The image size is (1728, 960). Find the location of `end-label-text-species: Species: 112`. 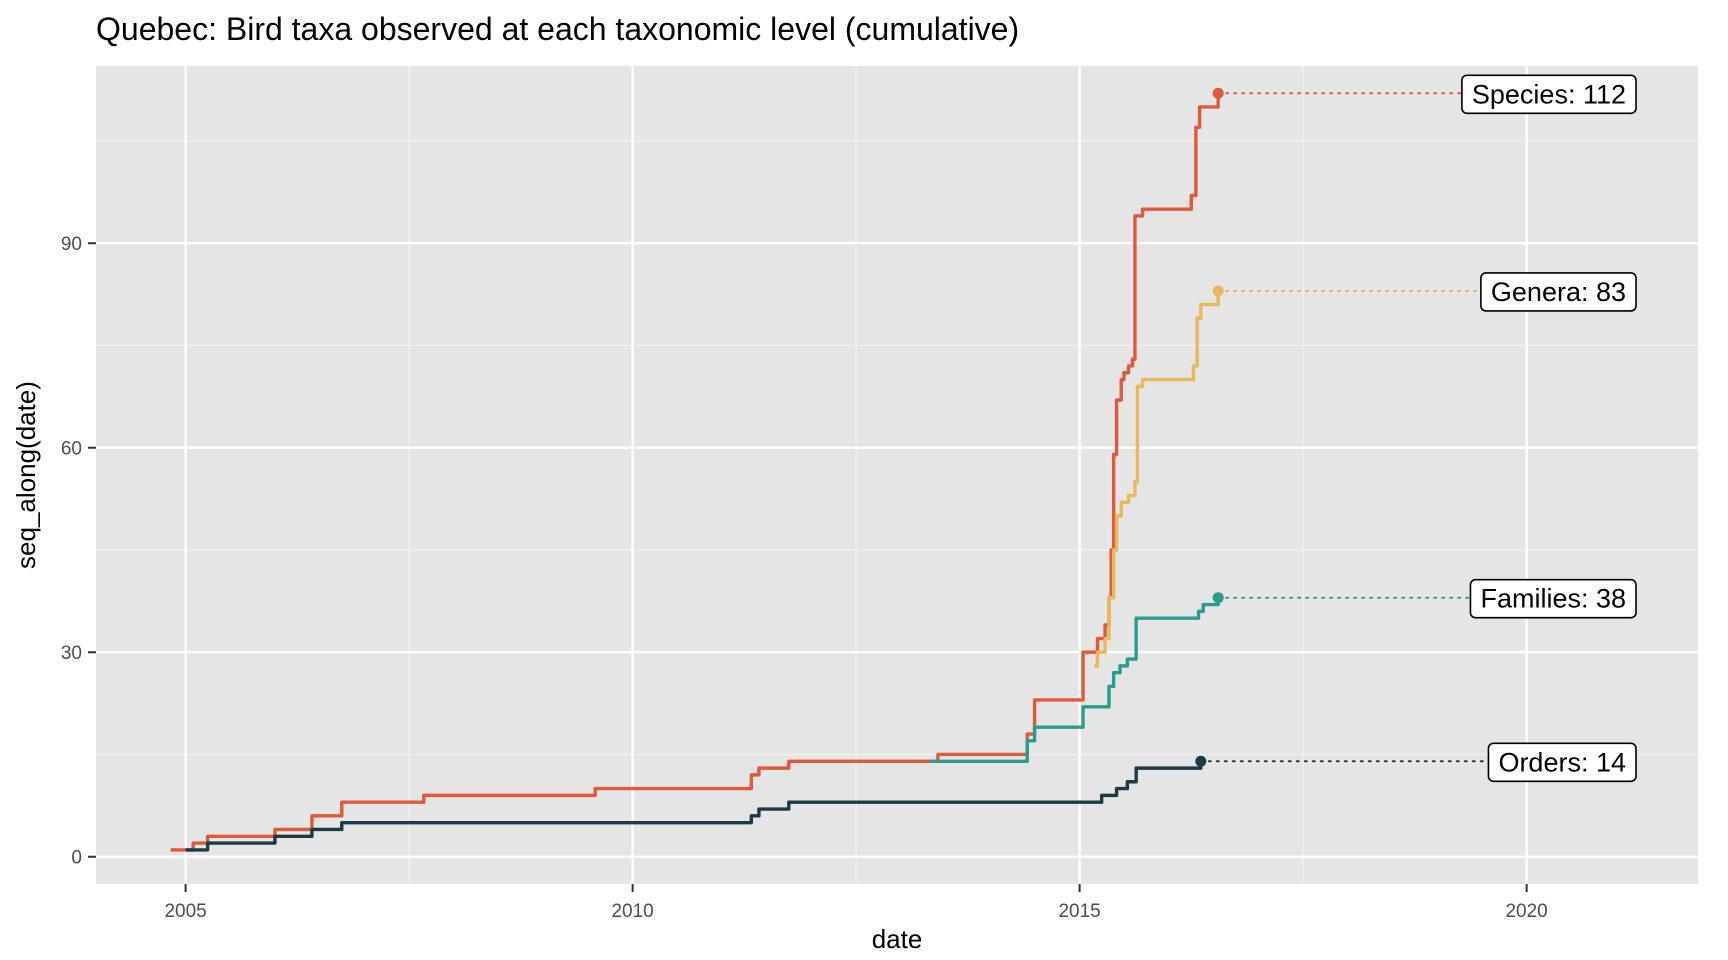

end-label-text-species: Species: 112 is located at coordinates (1549, 94).